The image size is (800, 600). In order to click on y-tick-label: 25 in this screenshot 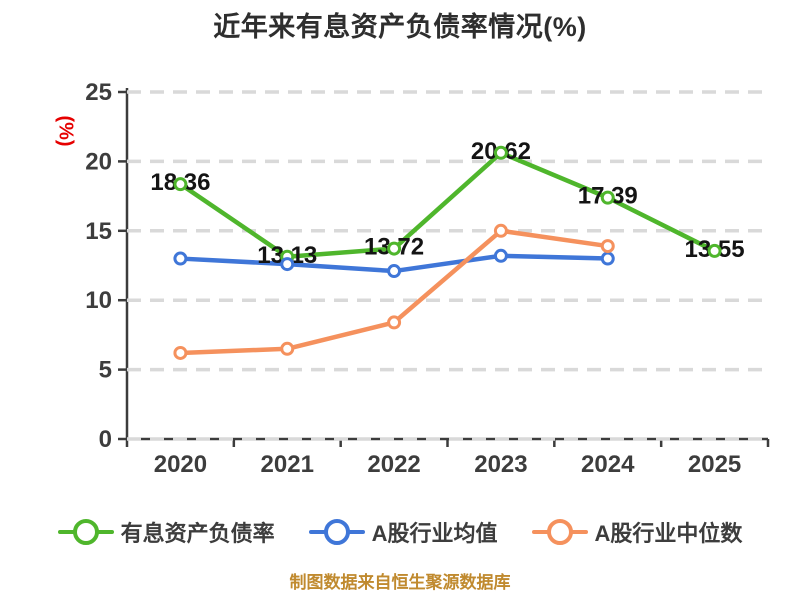, I will do `click(98, 92)`.